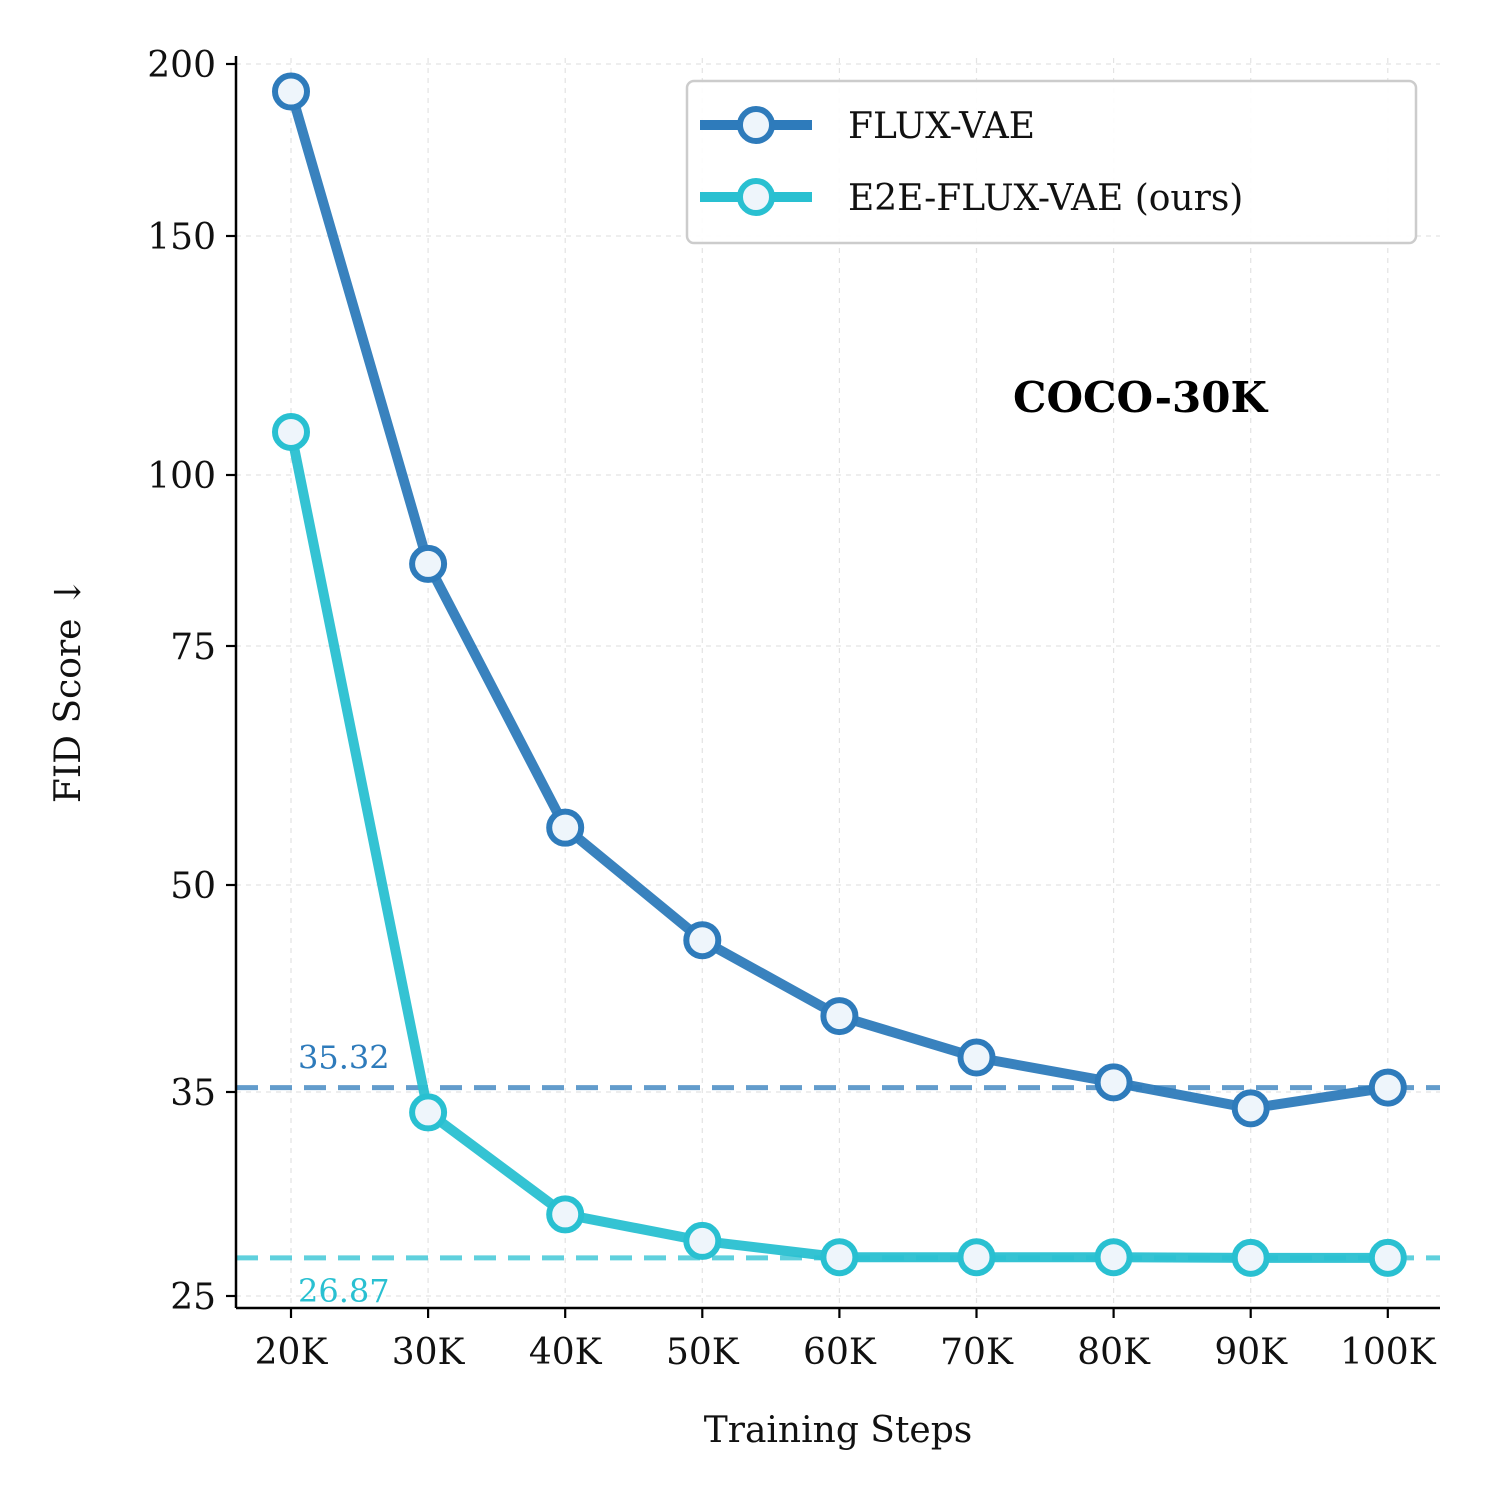  I want to click on reference-line-label: 35.32, so click(344, 1058).